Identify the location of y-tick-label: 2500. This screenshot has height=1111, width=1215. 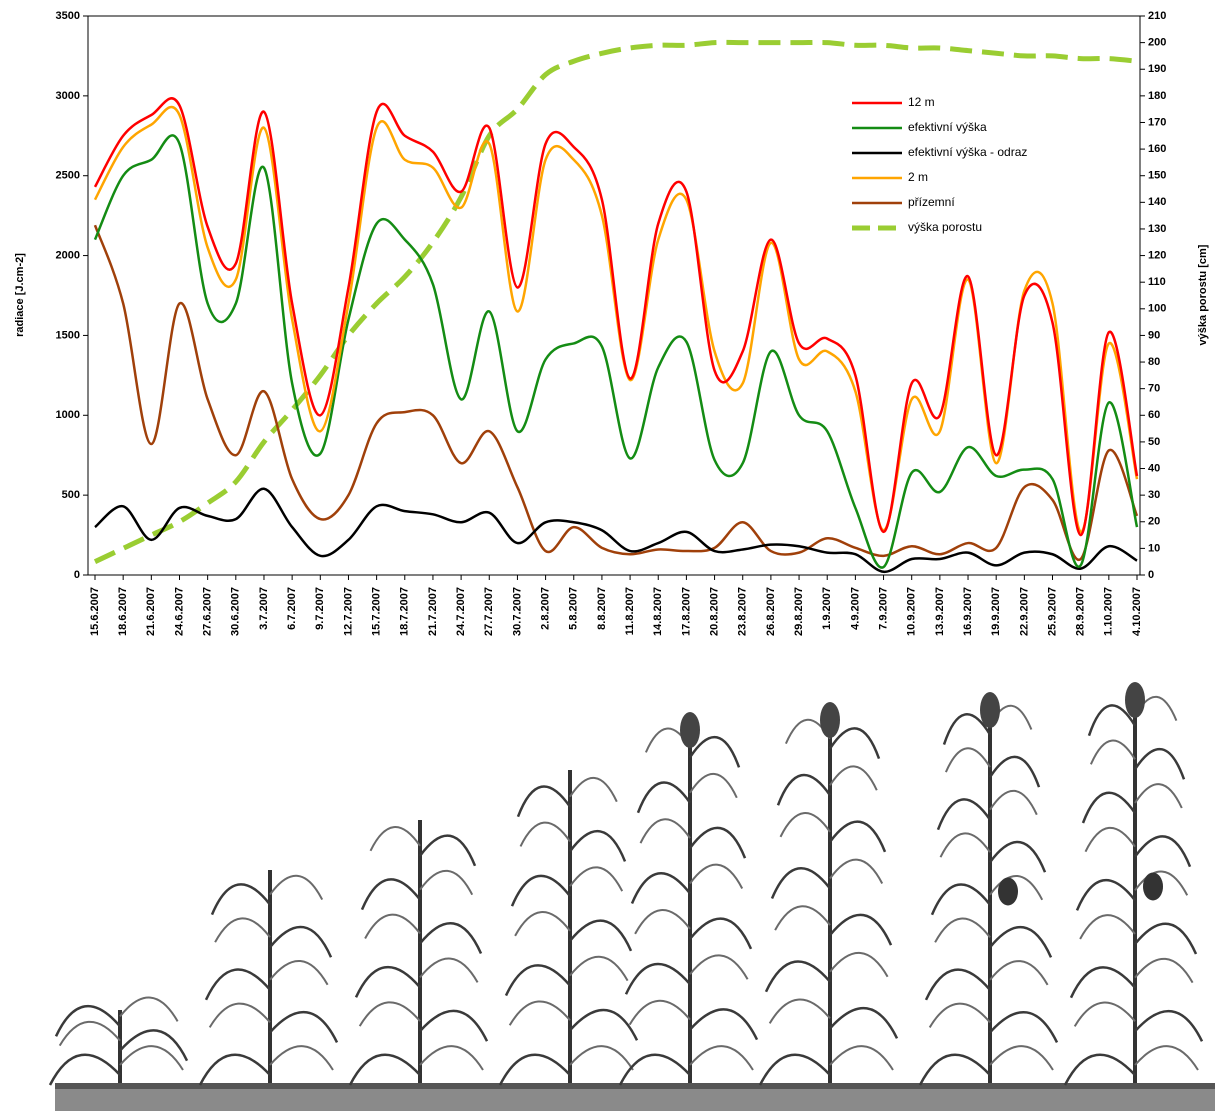
(68, 176).